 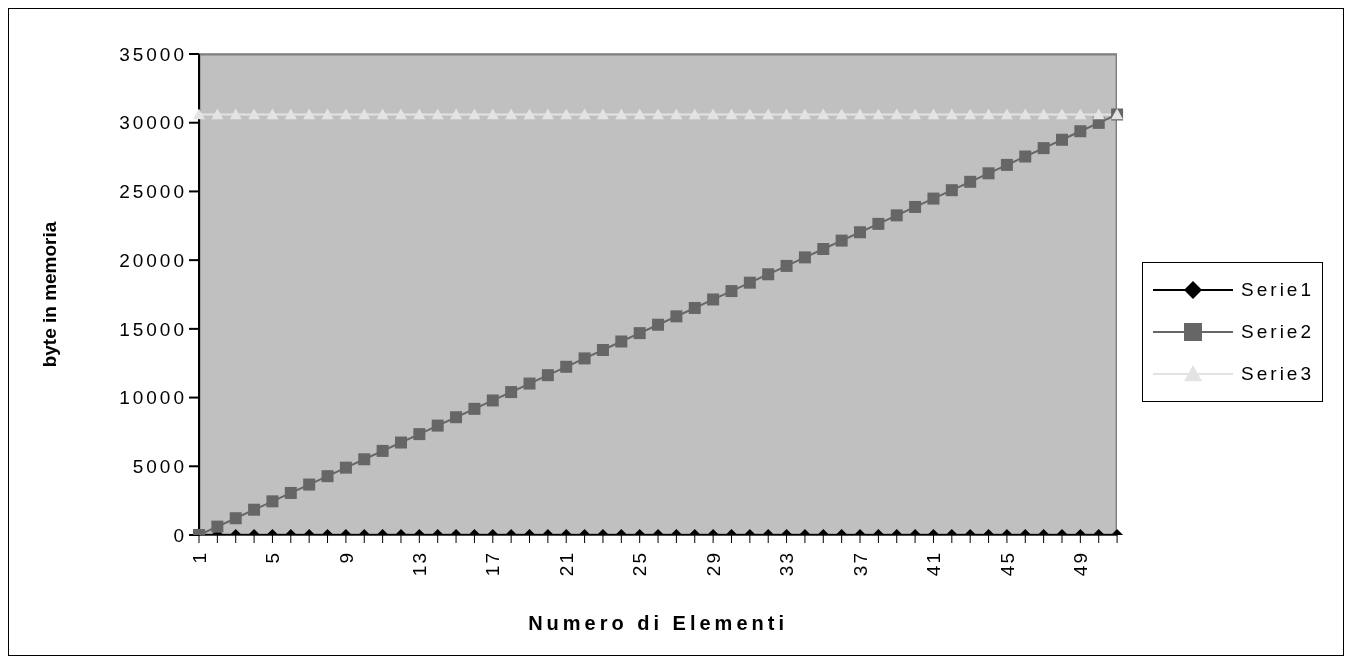 What do you see at coordinates (159, 467) in the screenshot?
I see `y-tick-label: 5000` at bounding box center [159, 467].